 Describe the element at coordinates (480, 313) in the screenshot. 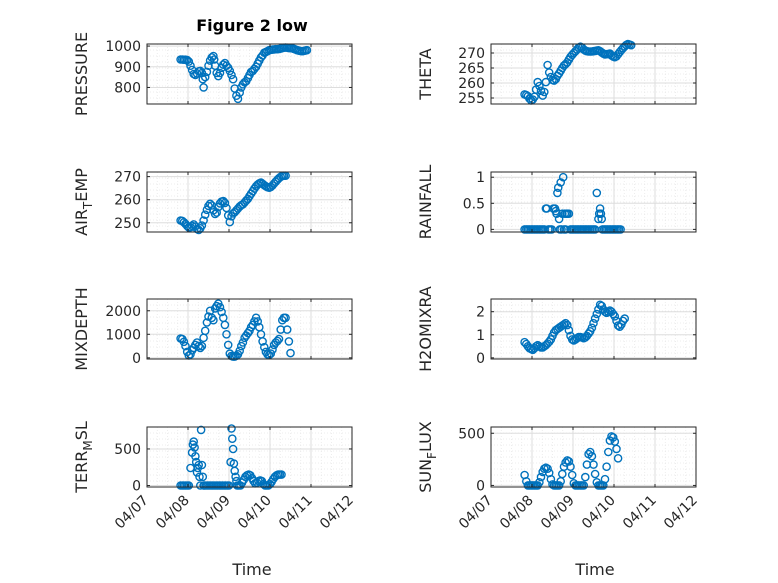

I see `h2omixra-y-tick-label: 2` at that location.